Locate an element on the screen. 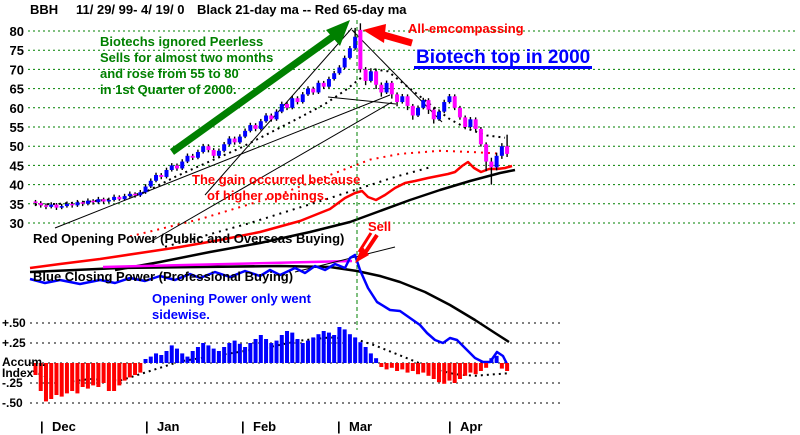 The image size is (800, 435). series-closing-power-ma is located at coordinates (269, 304).